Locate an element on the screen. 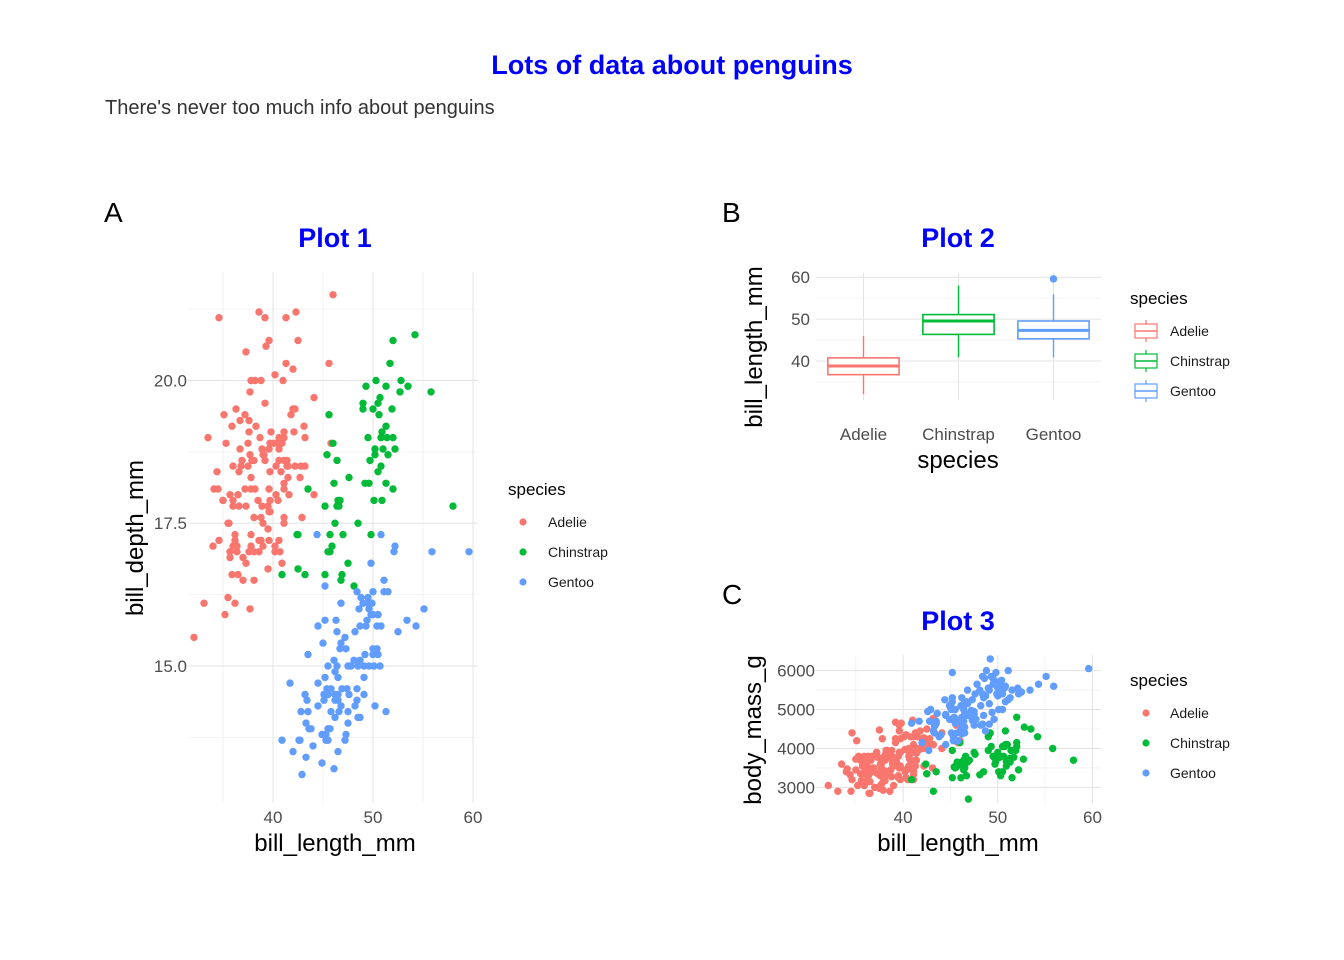  legend-label-chinstrap: Chinstrap is located at coordinates (1200, 743).